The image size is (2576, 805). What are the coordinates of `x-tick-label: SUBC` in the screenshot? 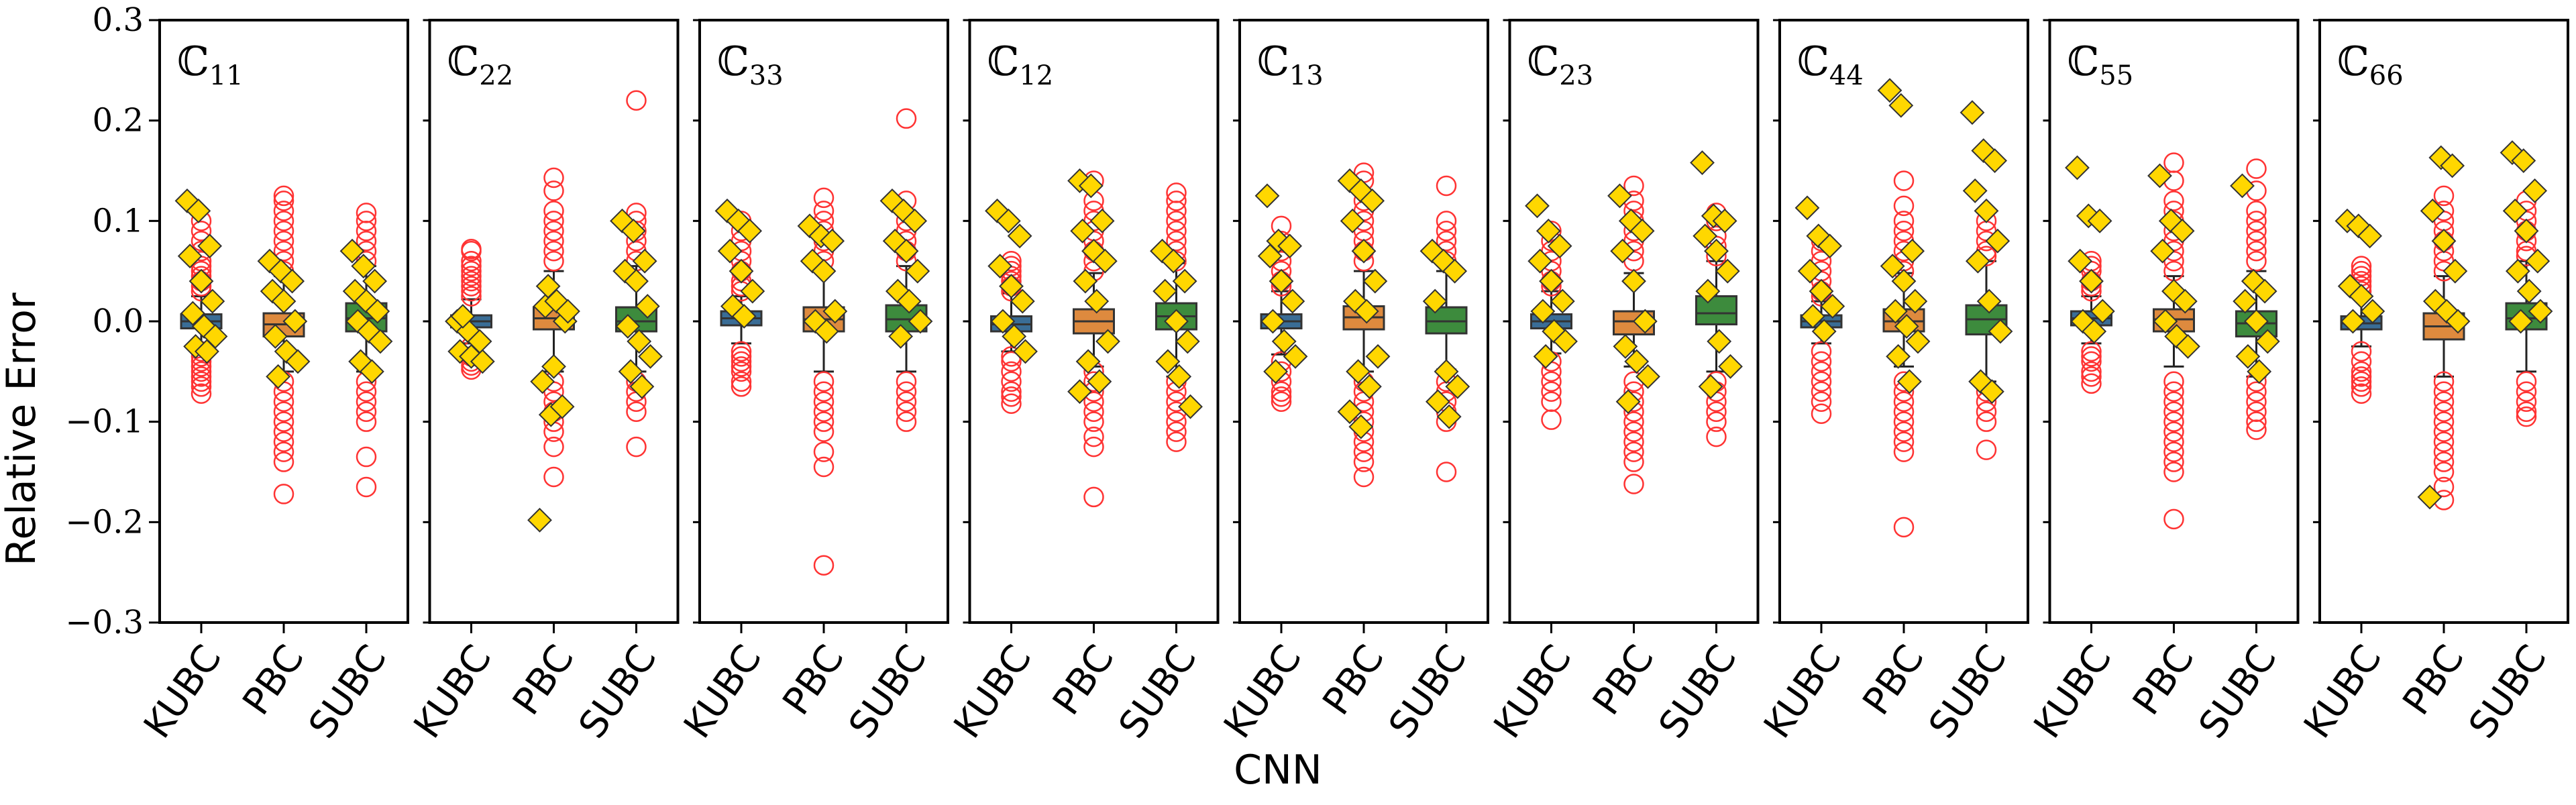 It's located at (617, 692).